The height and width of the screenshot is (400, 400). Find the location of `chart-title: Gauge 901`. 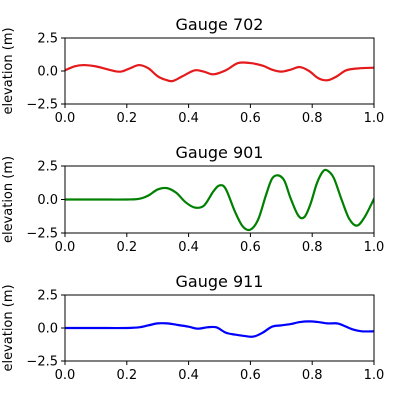

chart-title: Gauge 901 is located at coordinates (220, 152).